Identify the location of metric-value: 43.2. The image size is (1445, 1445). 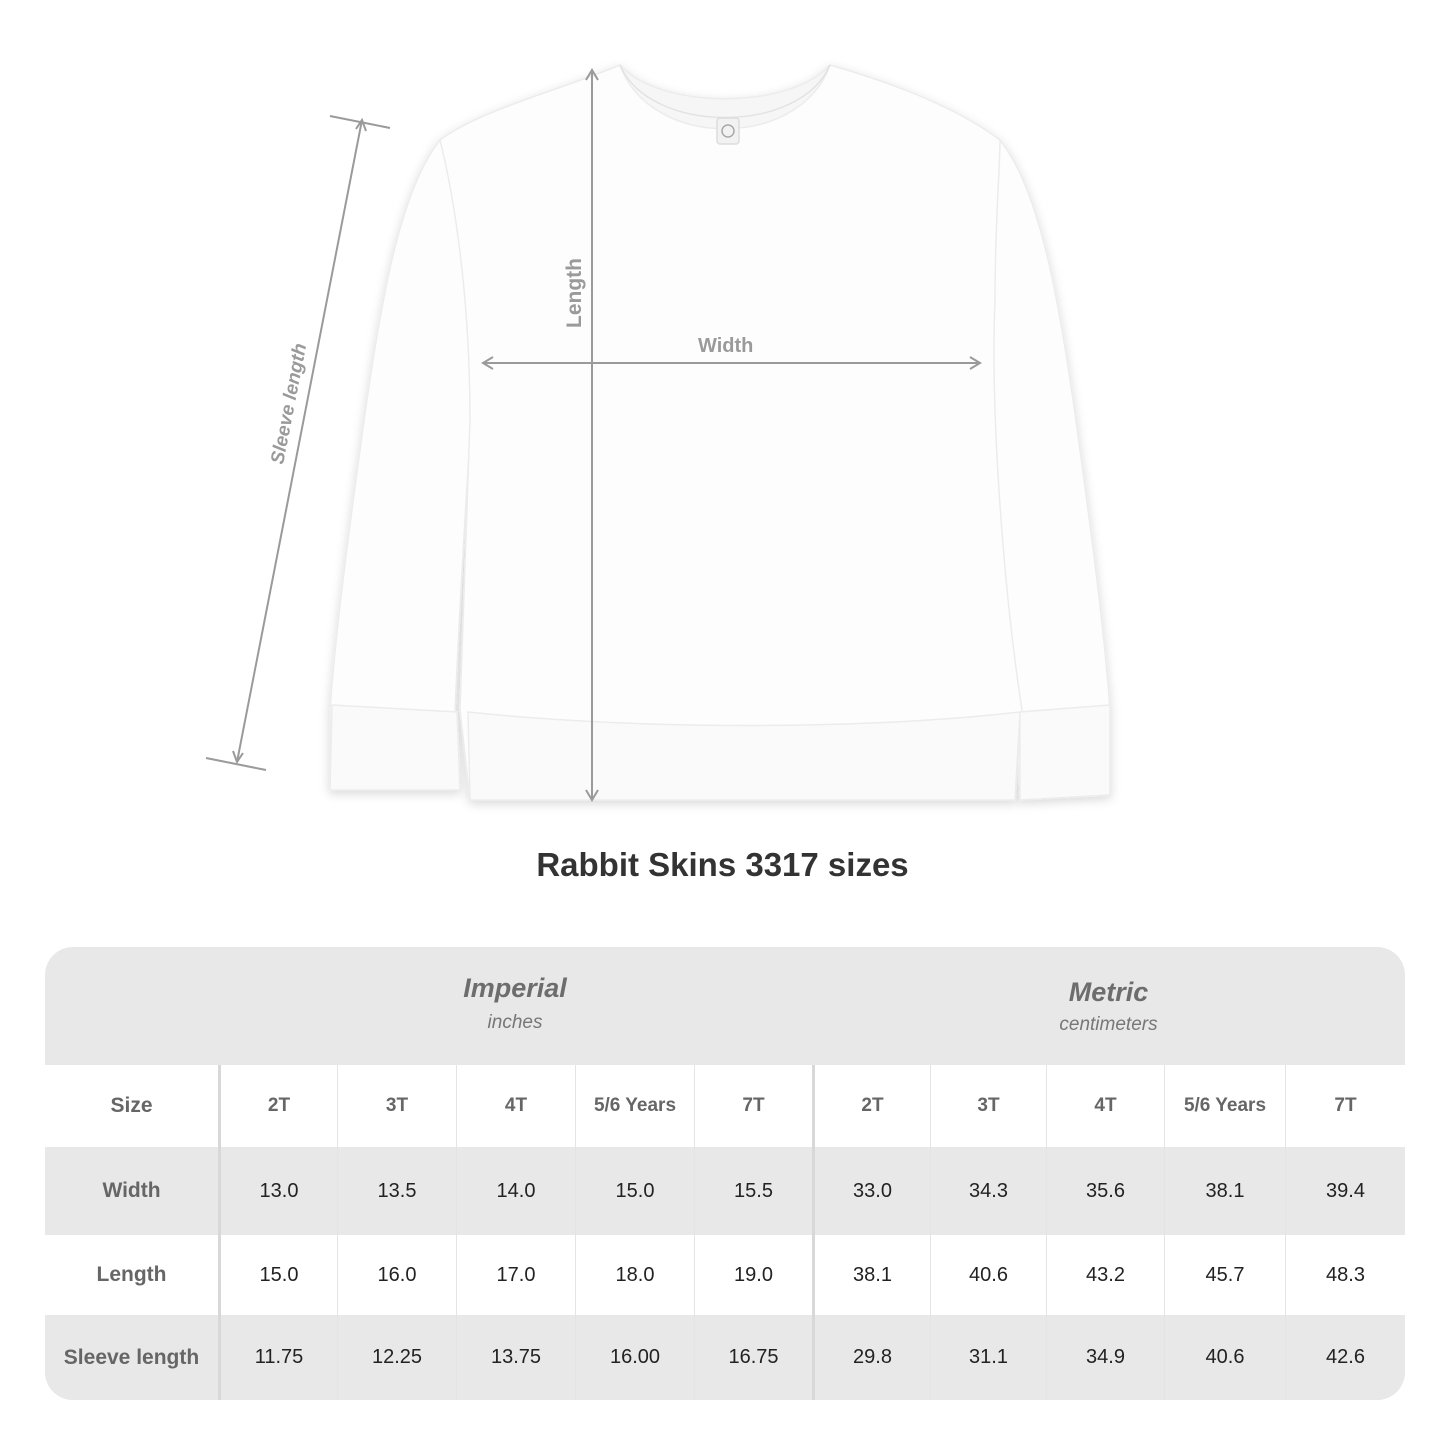
(1105, 1275).